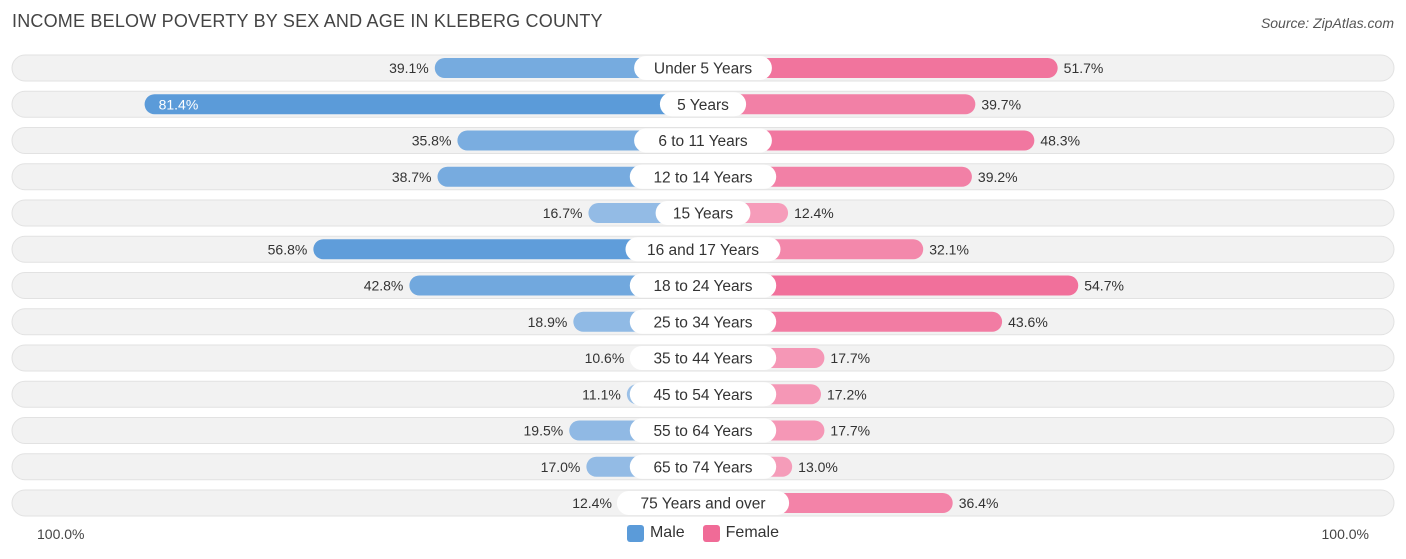 The image size is (1406, 559). I want to click on female-value-label: 13.0%, so click(818, 467).